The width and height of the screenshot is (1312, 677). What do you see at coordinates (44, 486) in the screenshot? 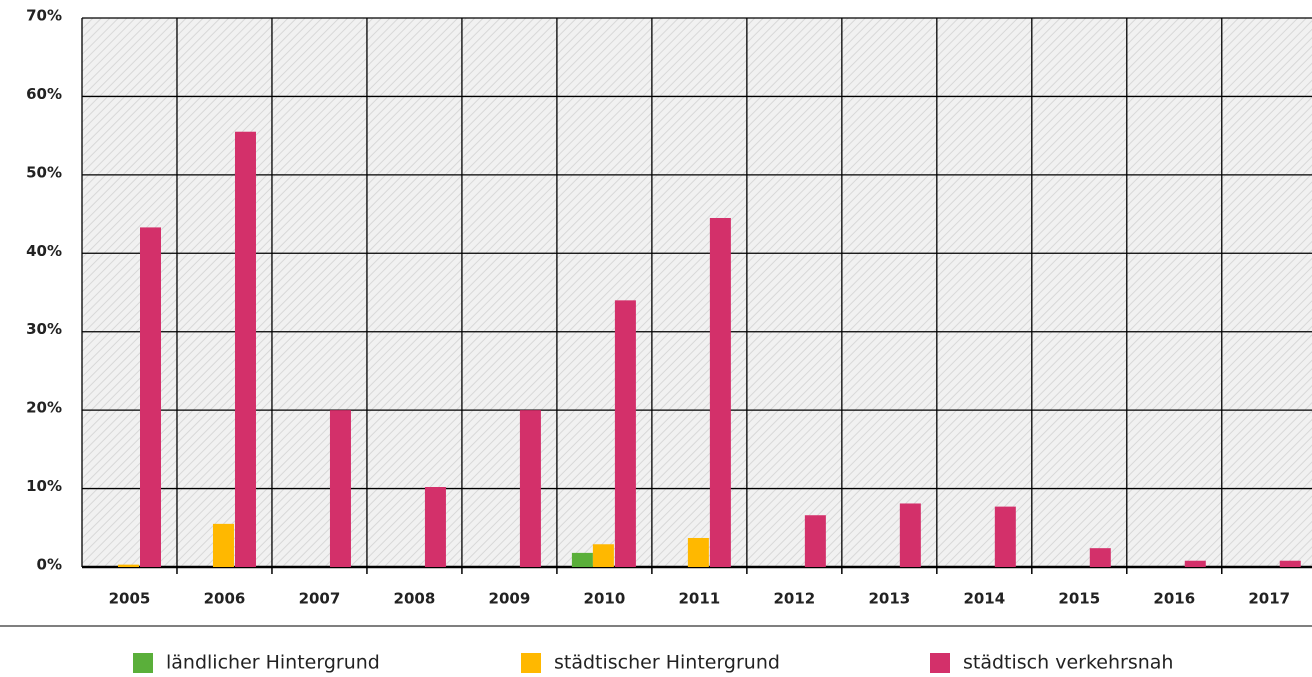
I see `y-tick-label: 10%` at bounding box center [44, 486].